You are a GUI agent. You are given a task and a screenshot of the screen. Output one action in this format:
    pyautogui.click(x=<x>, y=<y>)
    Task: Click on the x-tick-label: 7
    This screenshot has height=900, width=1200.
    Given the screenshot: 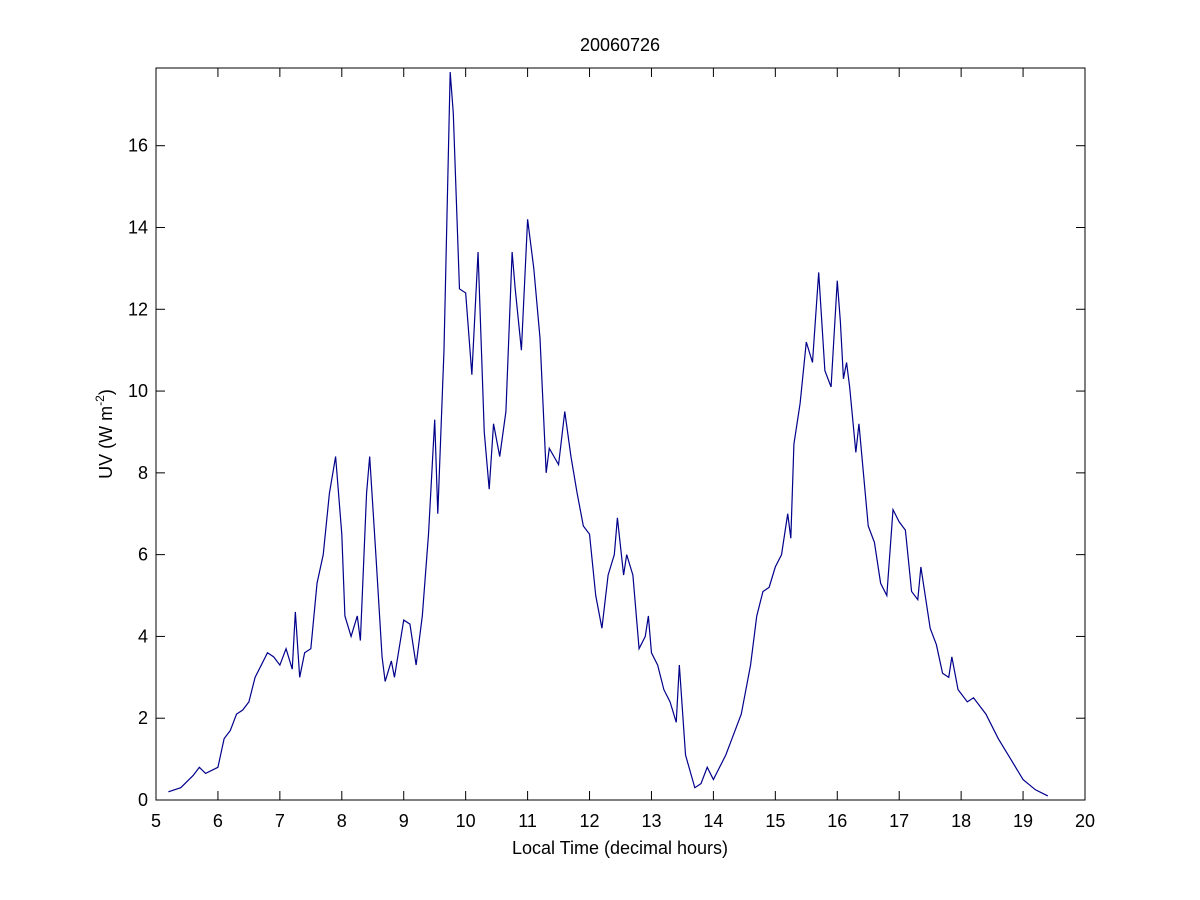 What is the action you would take?
    pyautogui.click(x=280, y=821)
    